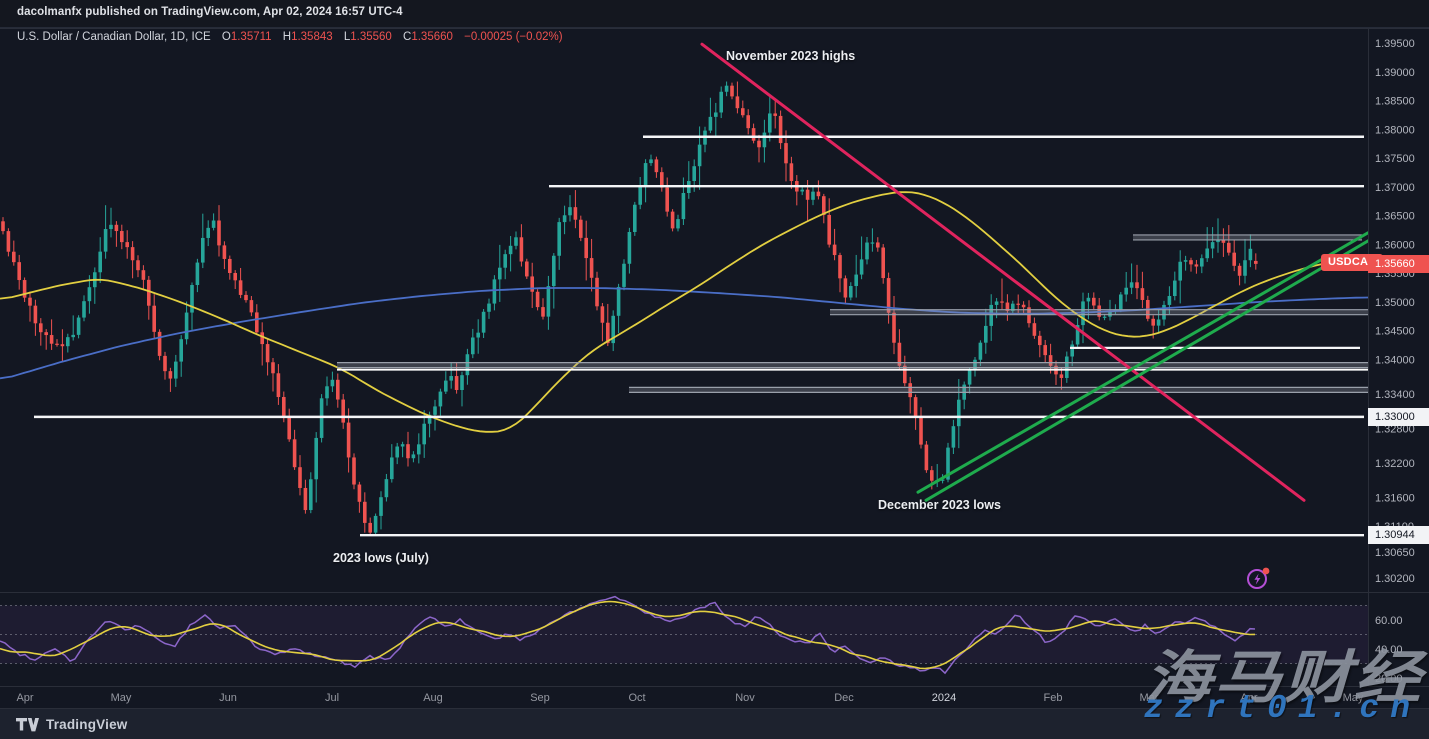  What do you see at coordinates (636, 698) in the screenshot?
I see `time-tick-label: Oct` at bounding box center [636, 698].